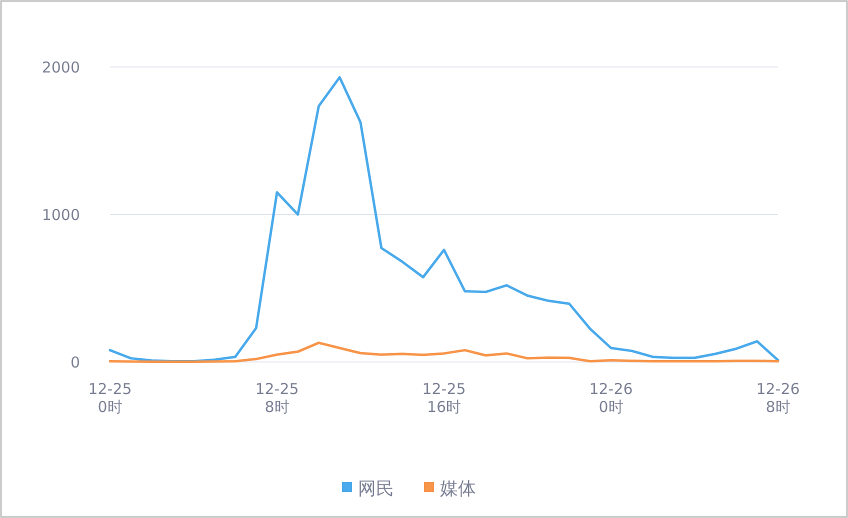  I want to click on x-tick-label: 12-25 0时, so click(110, 398).